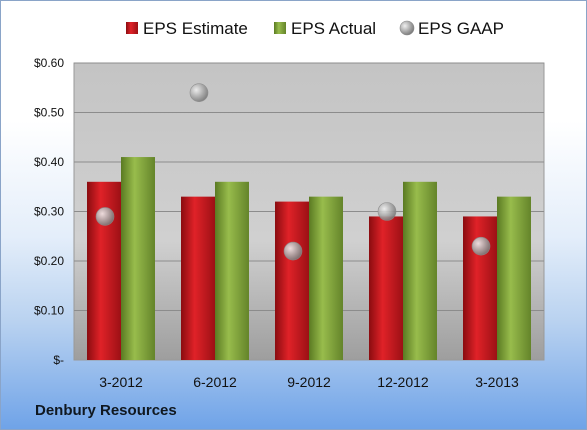  What do you see at coordinates (49, 162) in the screenshot?
I see `y-tick-label: $0.40` at bounding box center [49, 162].